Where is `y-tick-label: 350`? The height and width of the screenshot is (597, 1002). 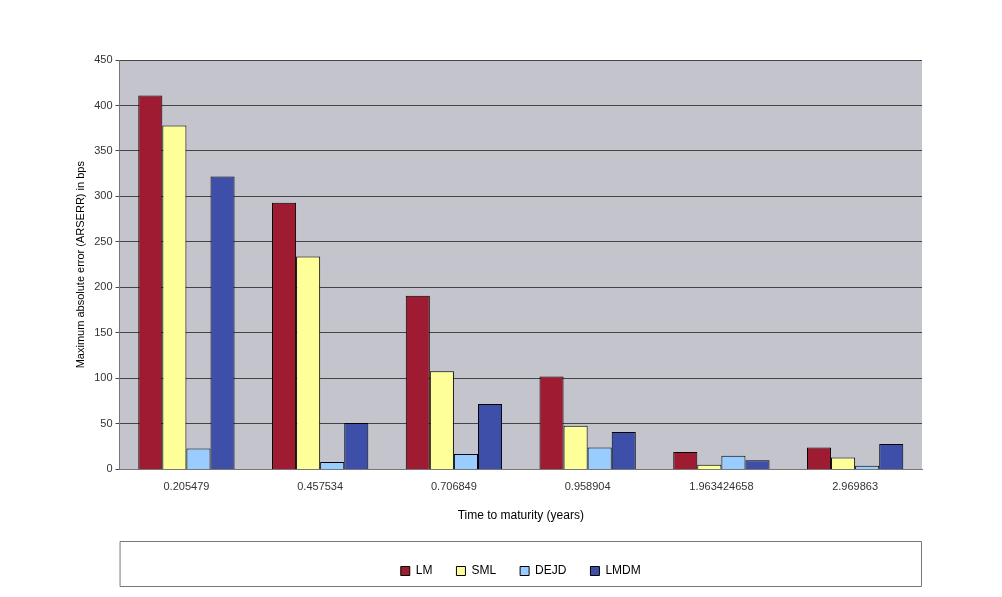
y-tick-label: 350 is located at coordinates (103, 150).